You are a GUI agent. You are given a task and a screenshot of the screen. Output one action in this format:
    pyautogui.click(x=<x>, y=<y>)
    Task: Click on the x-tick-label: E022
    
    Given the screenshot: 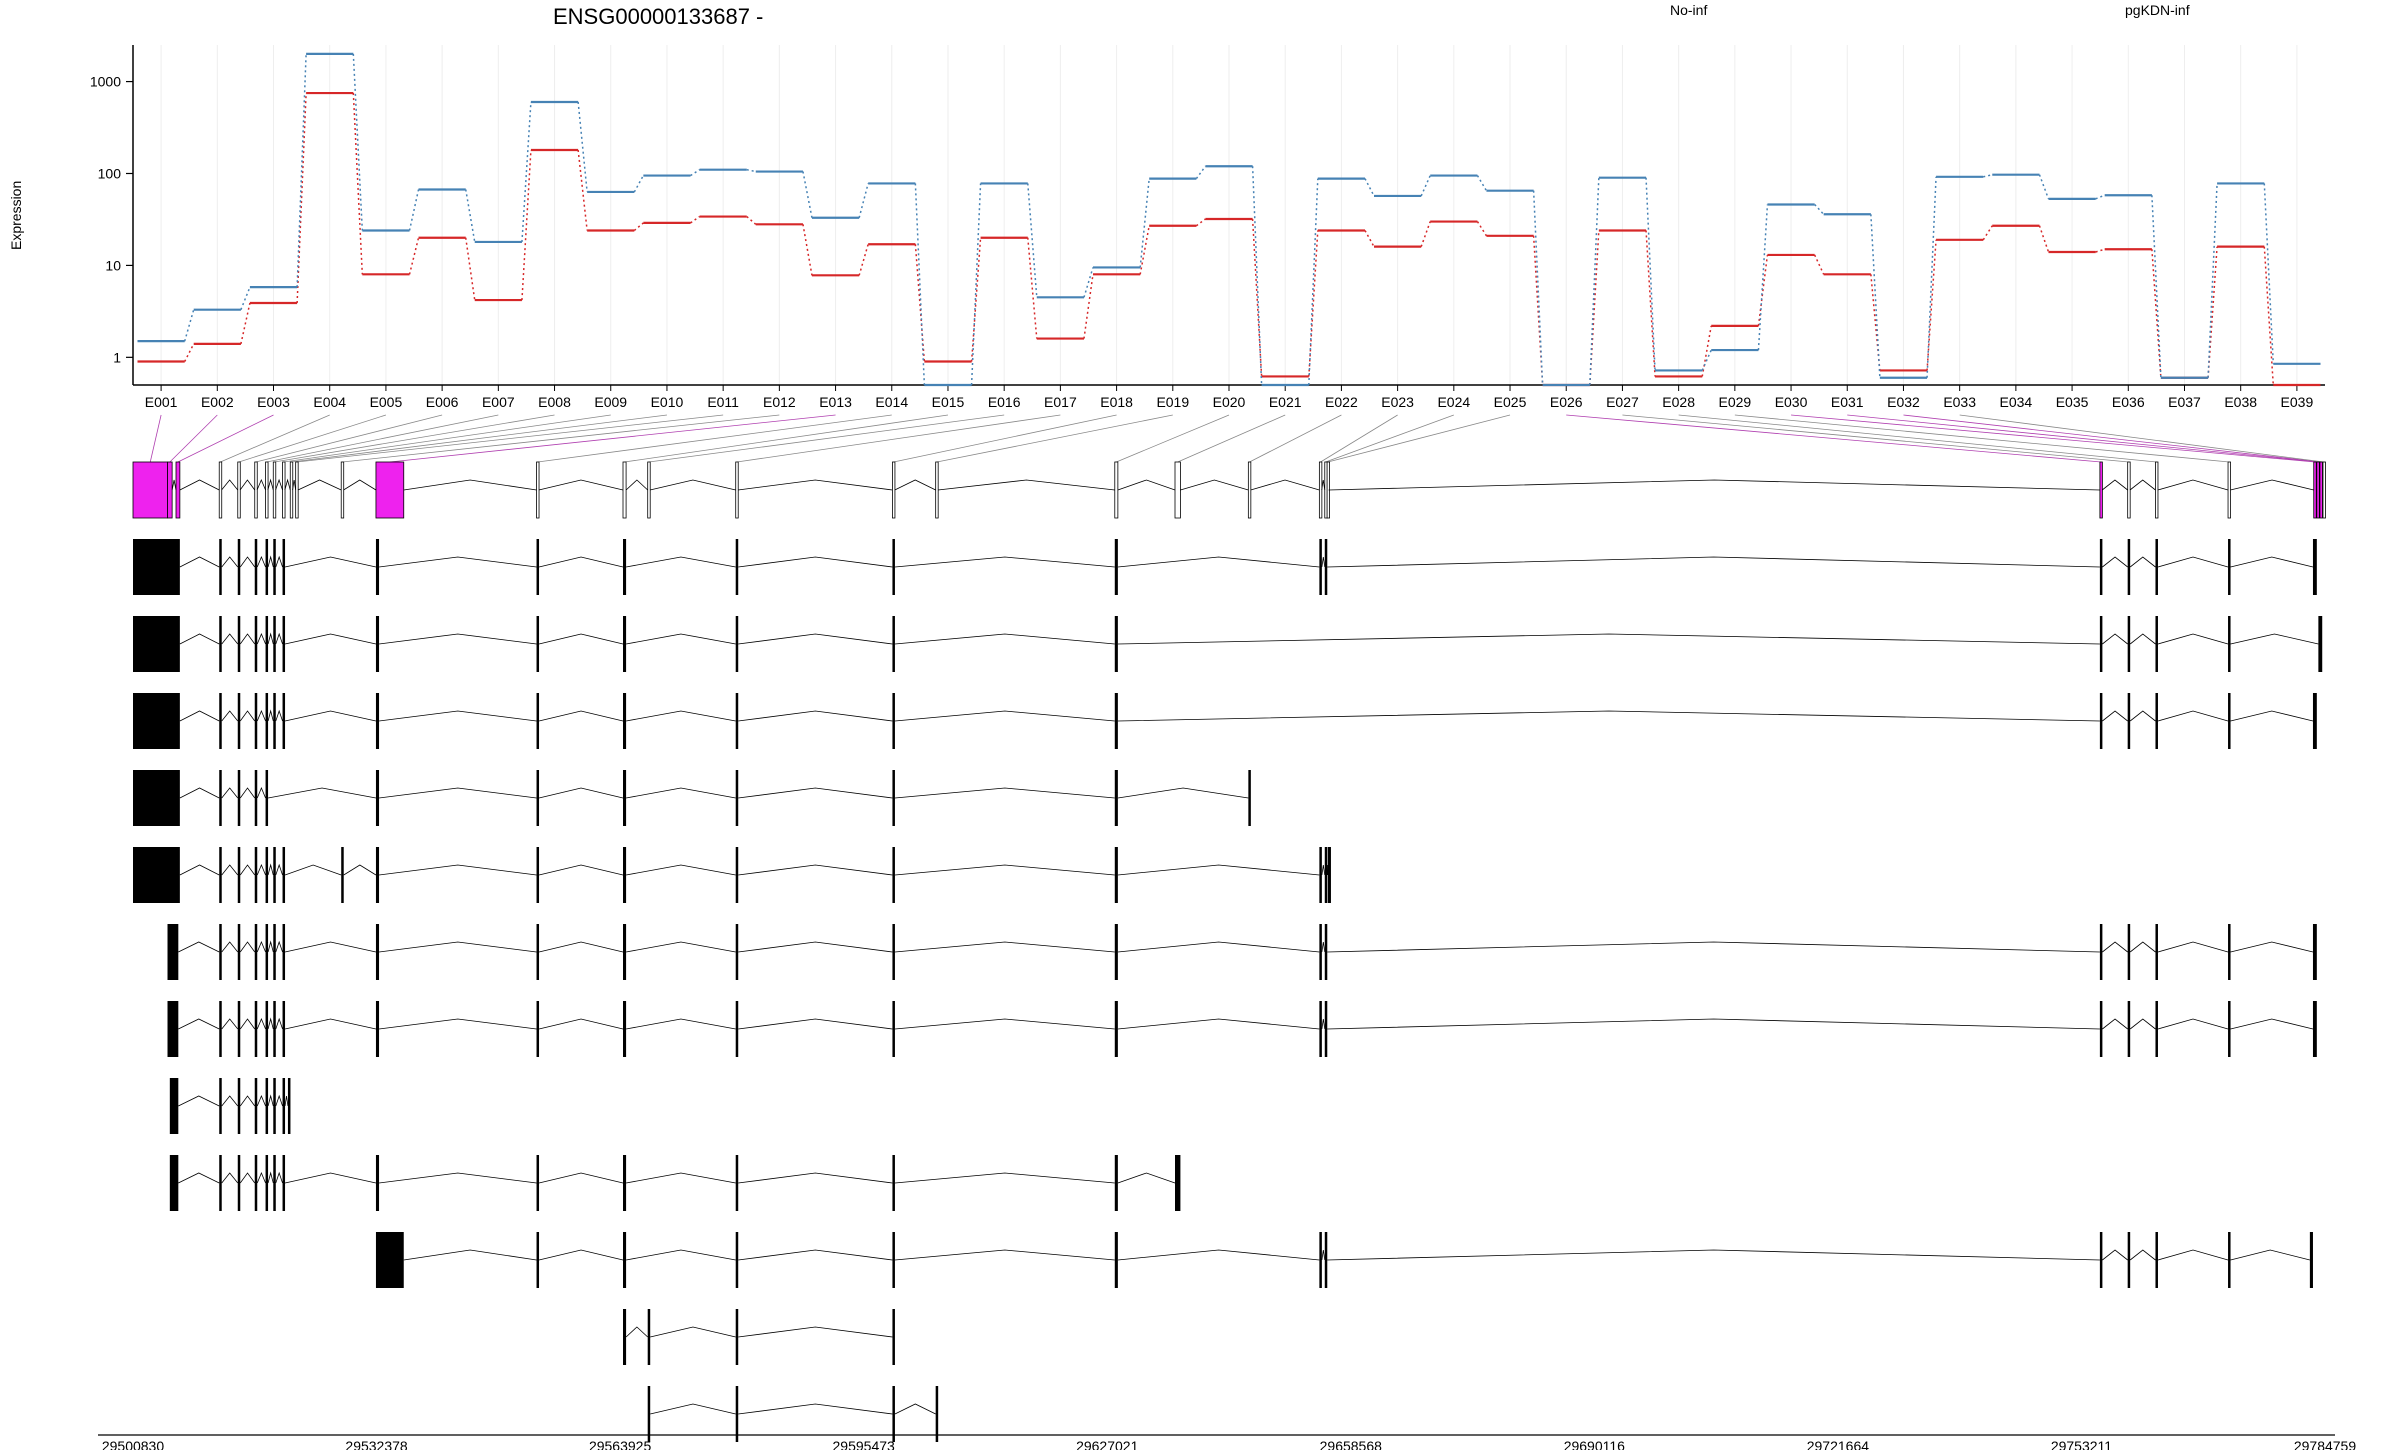 What is the action you would take?
    pyautogui.click(x=1341, y=402)
    